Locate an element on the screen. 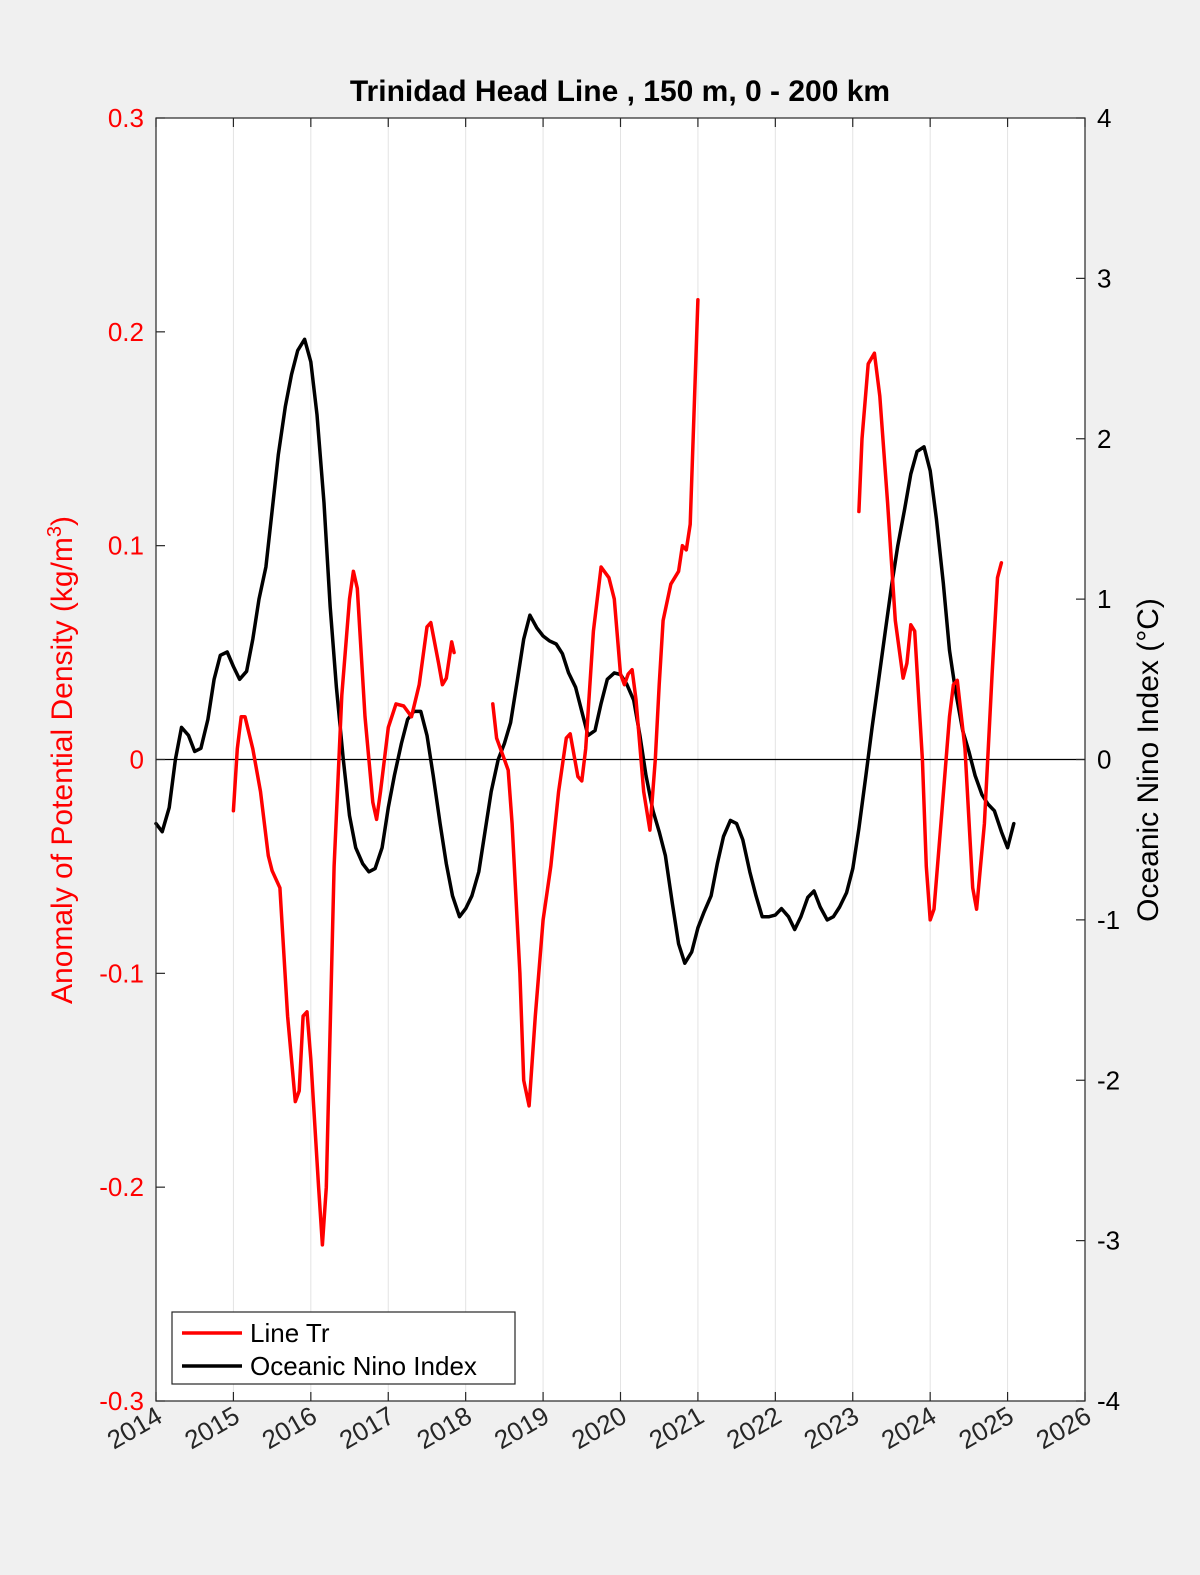  y-right-tick-label--1: -1 is located at coordinates (1108, 920).